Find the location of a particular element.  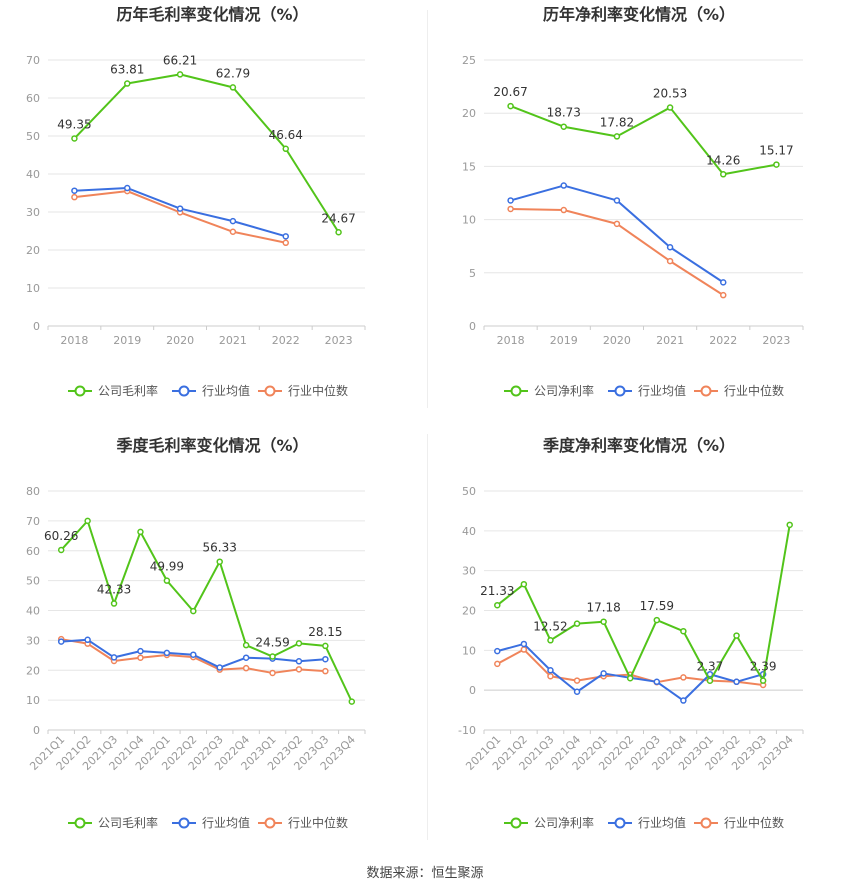

y-tick-label: 30 is located at coordinates (469, 571).